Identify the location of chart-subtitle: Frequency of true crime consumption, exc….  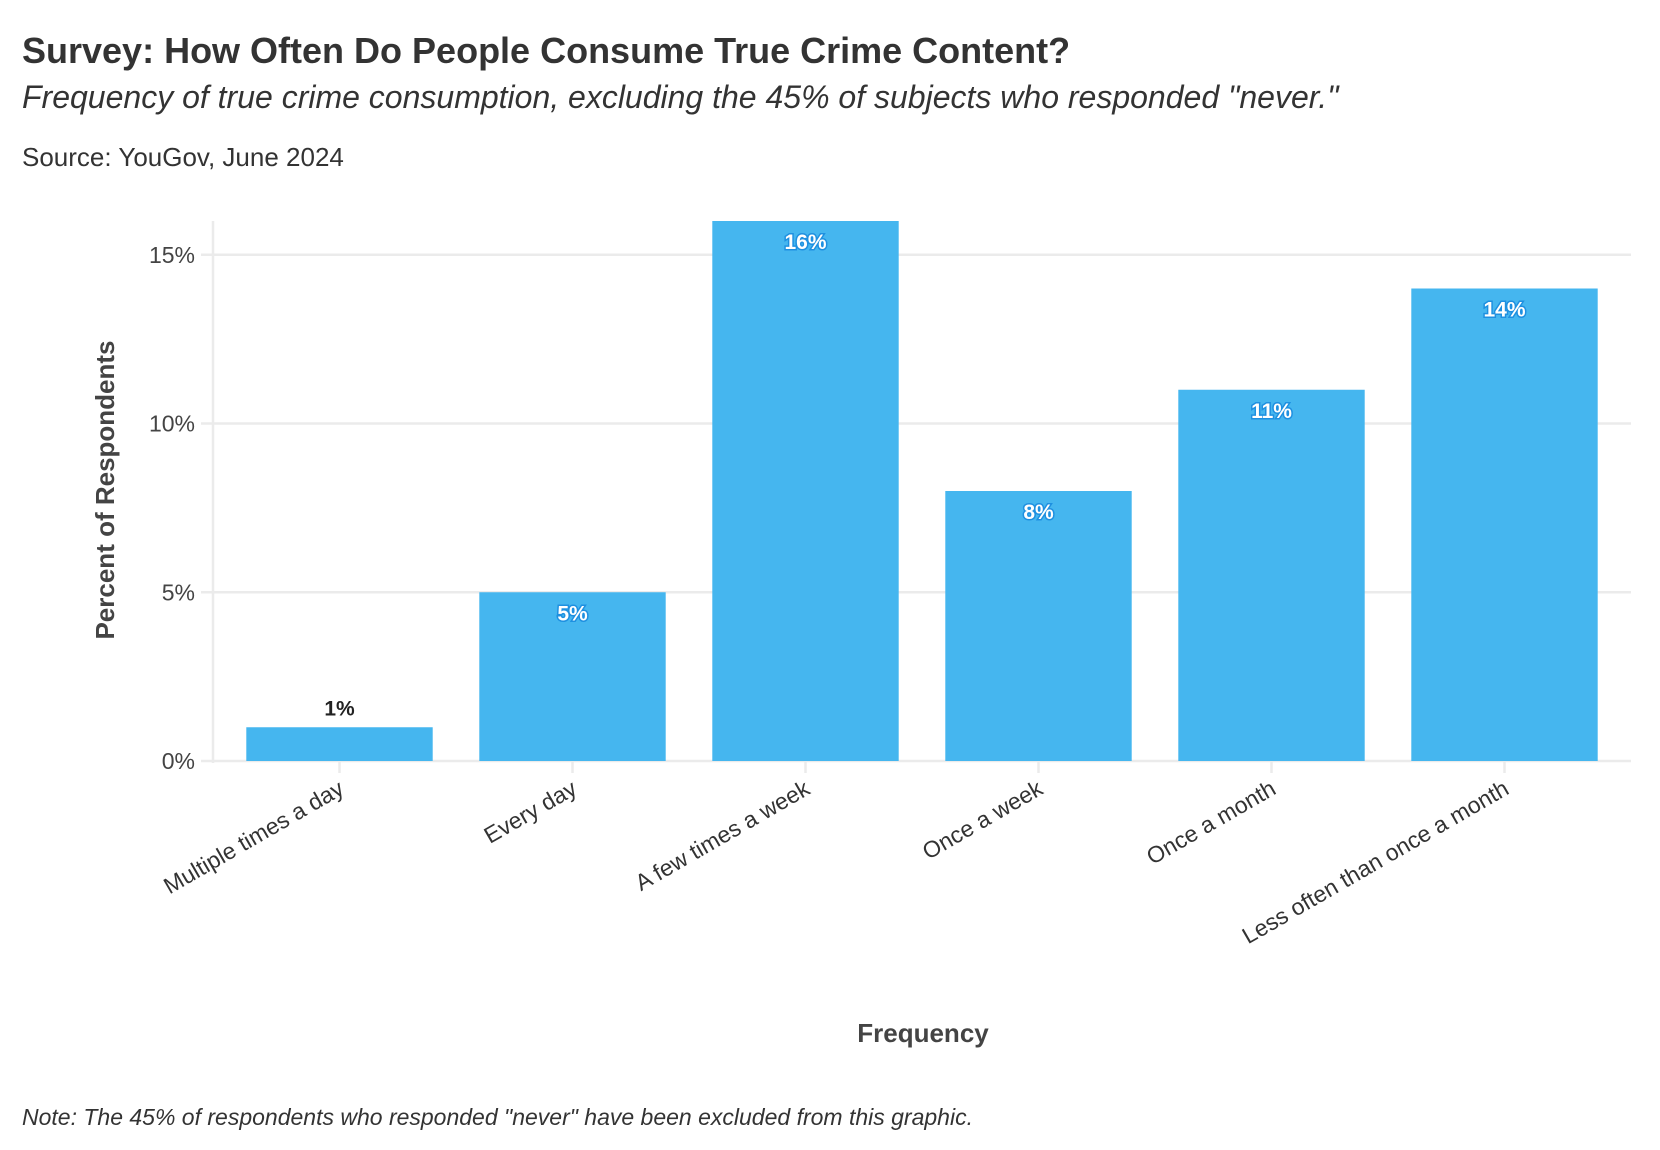
(681, 97).